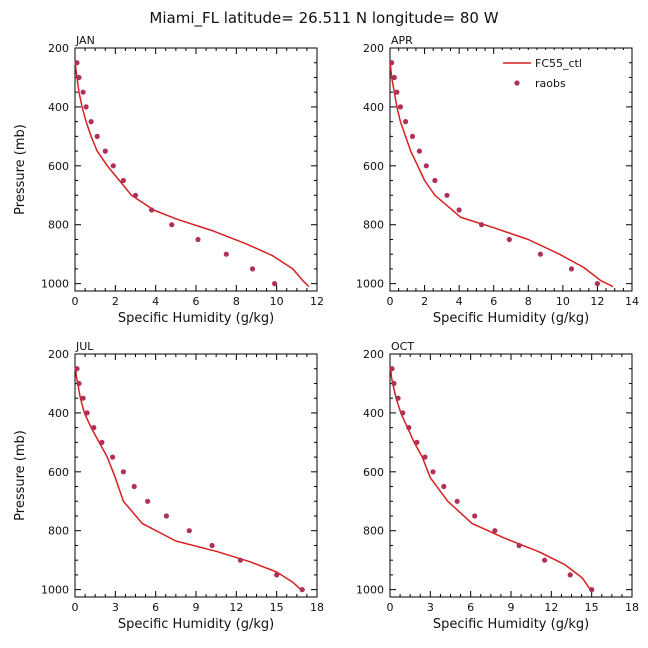 The image size is (648, 648). What do you see at coordinates (562, 73) in the screenshot?
I see `legend-box` at bounding box center [562, 73].